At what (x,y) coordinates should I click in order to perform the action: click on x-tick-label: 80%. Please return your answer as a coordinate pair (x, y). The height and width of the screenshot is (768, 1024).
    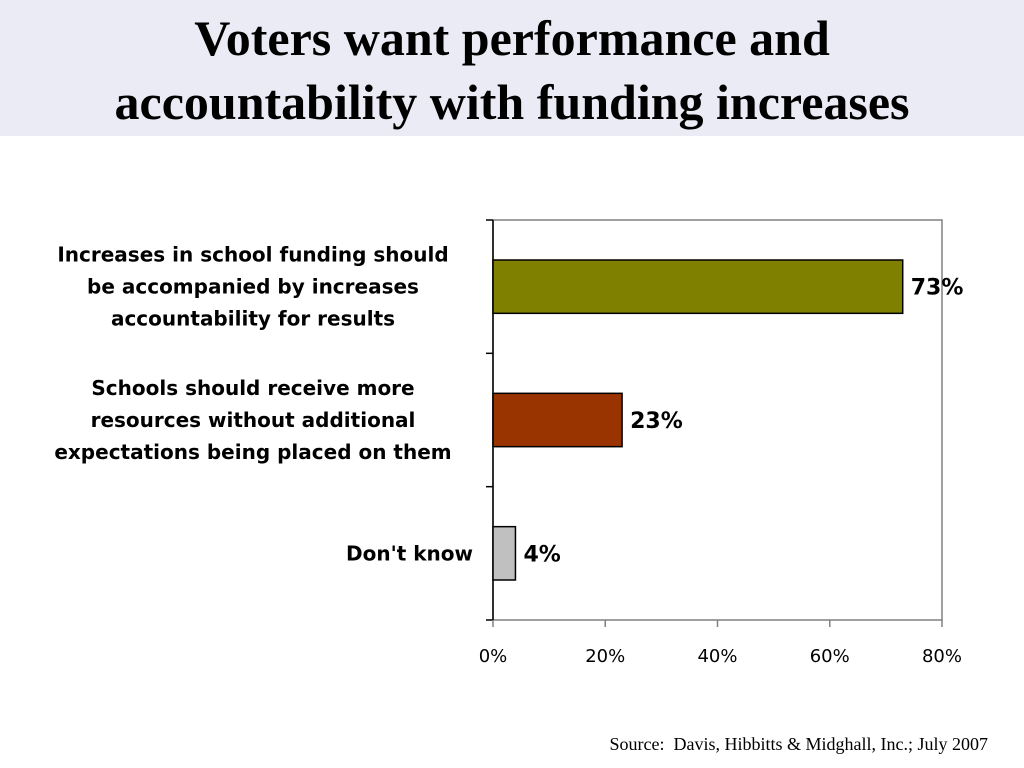
    Looking at the image, I should click on (942, 656).